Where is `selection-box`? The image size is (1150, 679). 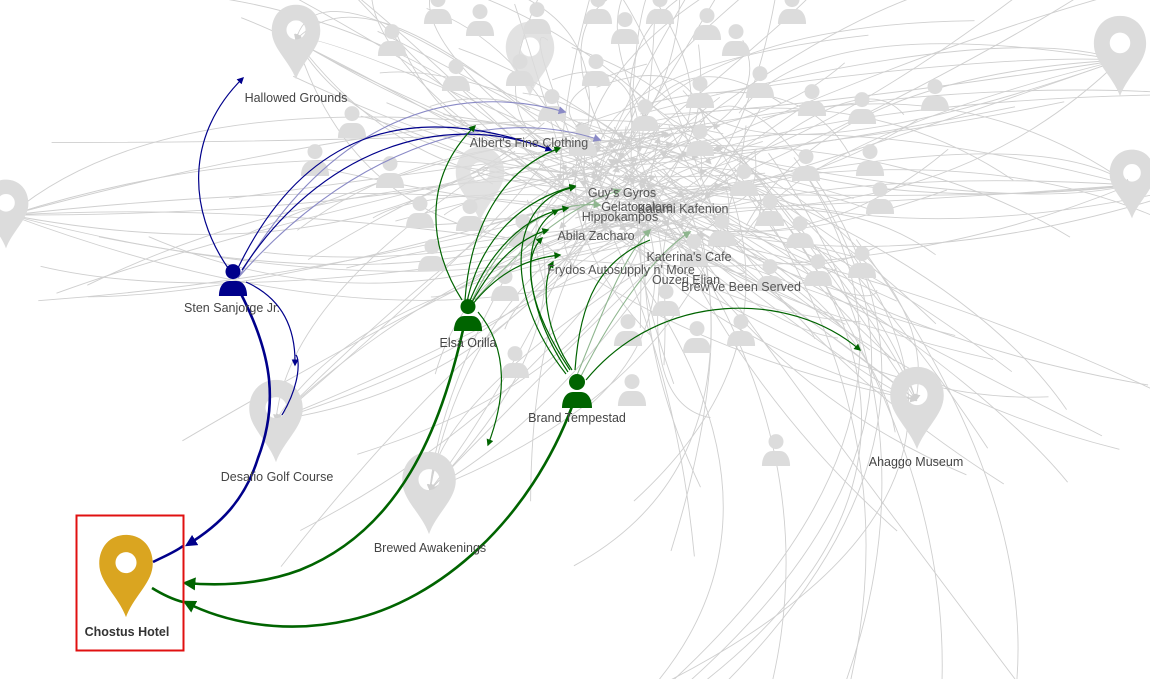
selection-box is located at coordinates (130, 583).